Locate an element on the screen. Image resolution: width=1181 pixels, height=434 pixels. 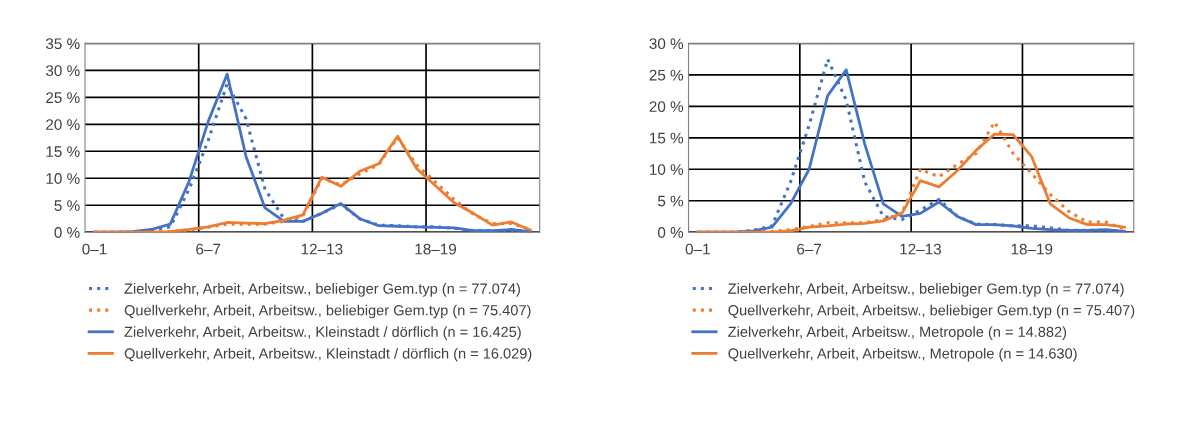
legend-label: Quellverkehr, Arbeit, Arbeitsw., Metropole (n = 14.630) is located at coordinates (902, 354).